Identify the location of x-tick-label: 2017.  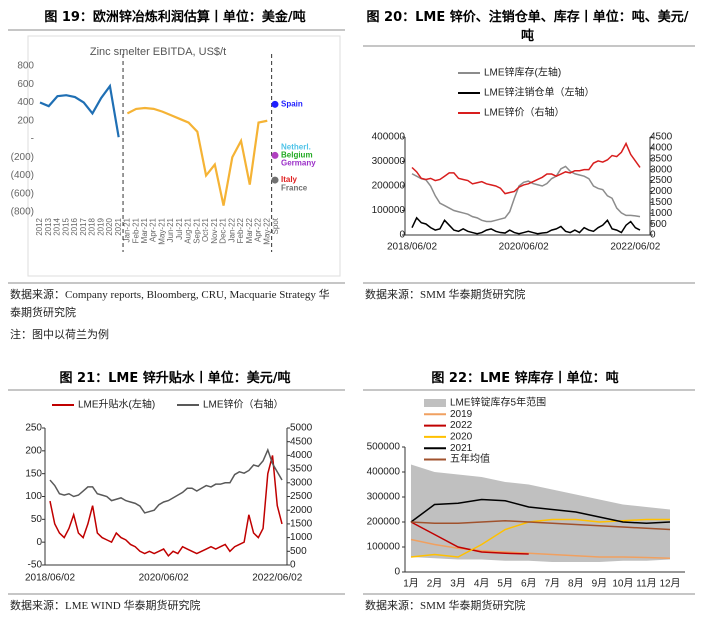
(83, 226).